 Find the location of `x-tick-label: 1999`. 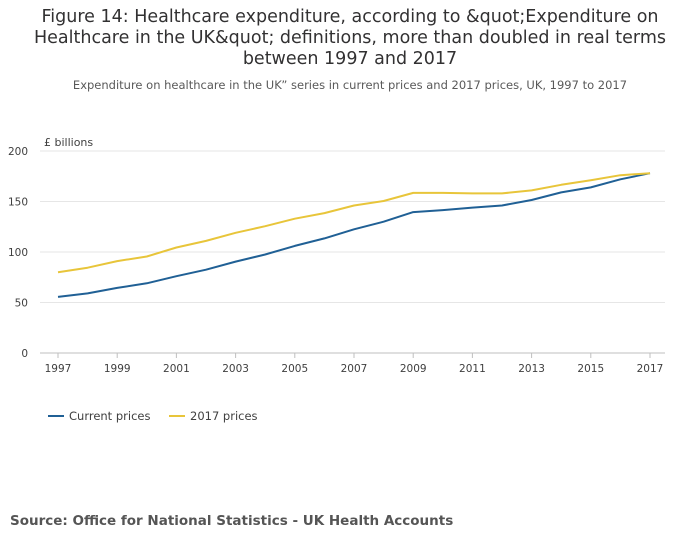

x-tick-label: 1999 is located at coordinates (117, 369).